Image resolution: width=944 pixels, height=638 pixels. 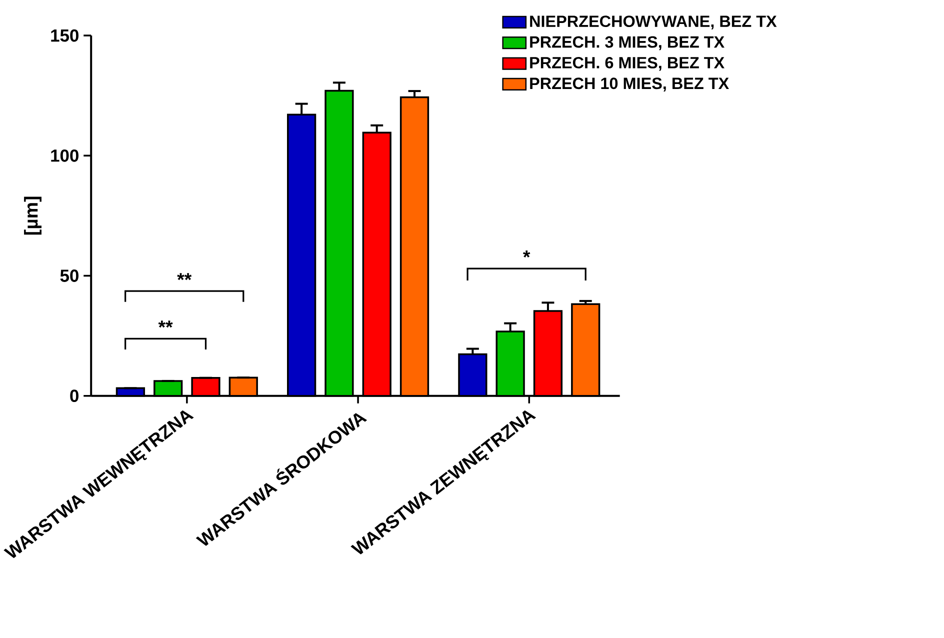 I want to click on legend-label: PRZECH 10 MIES, BEZ TX, so click(x=629, y=85).